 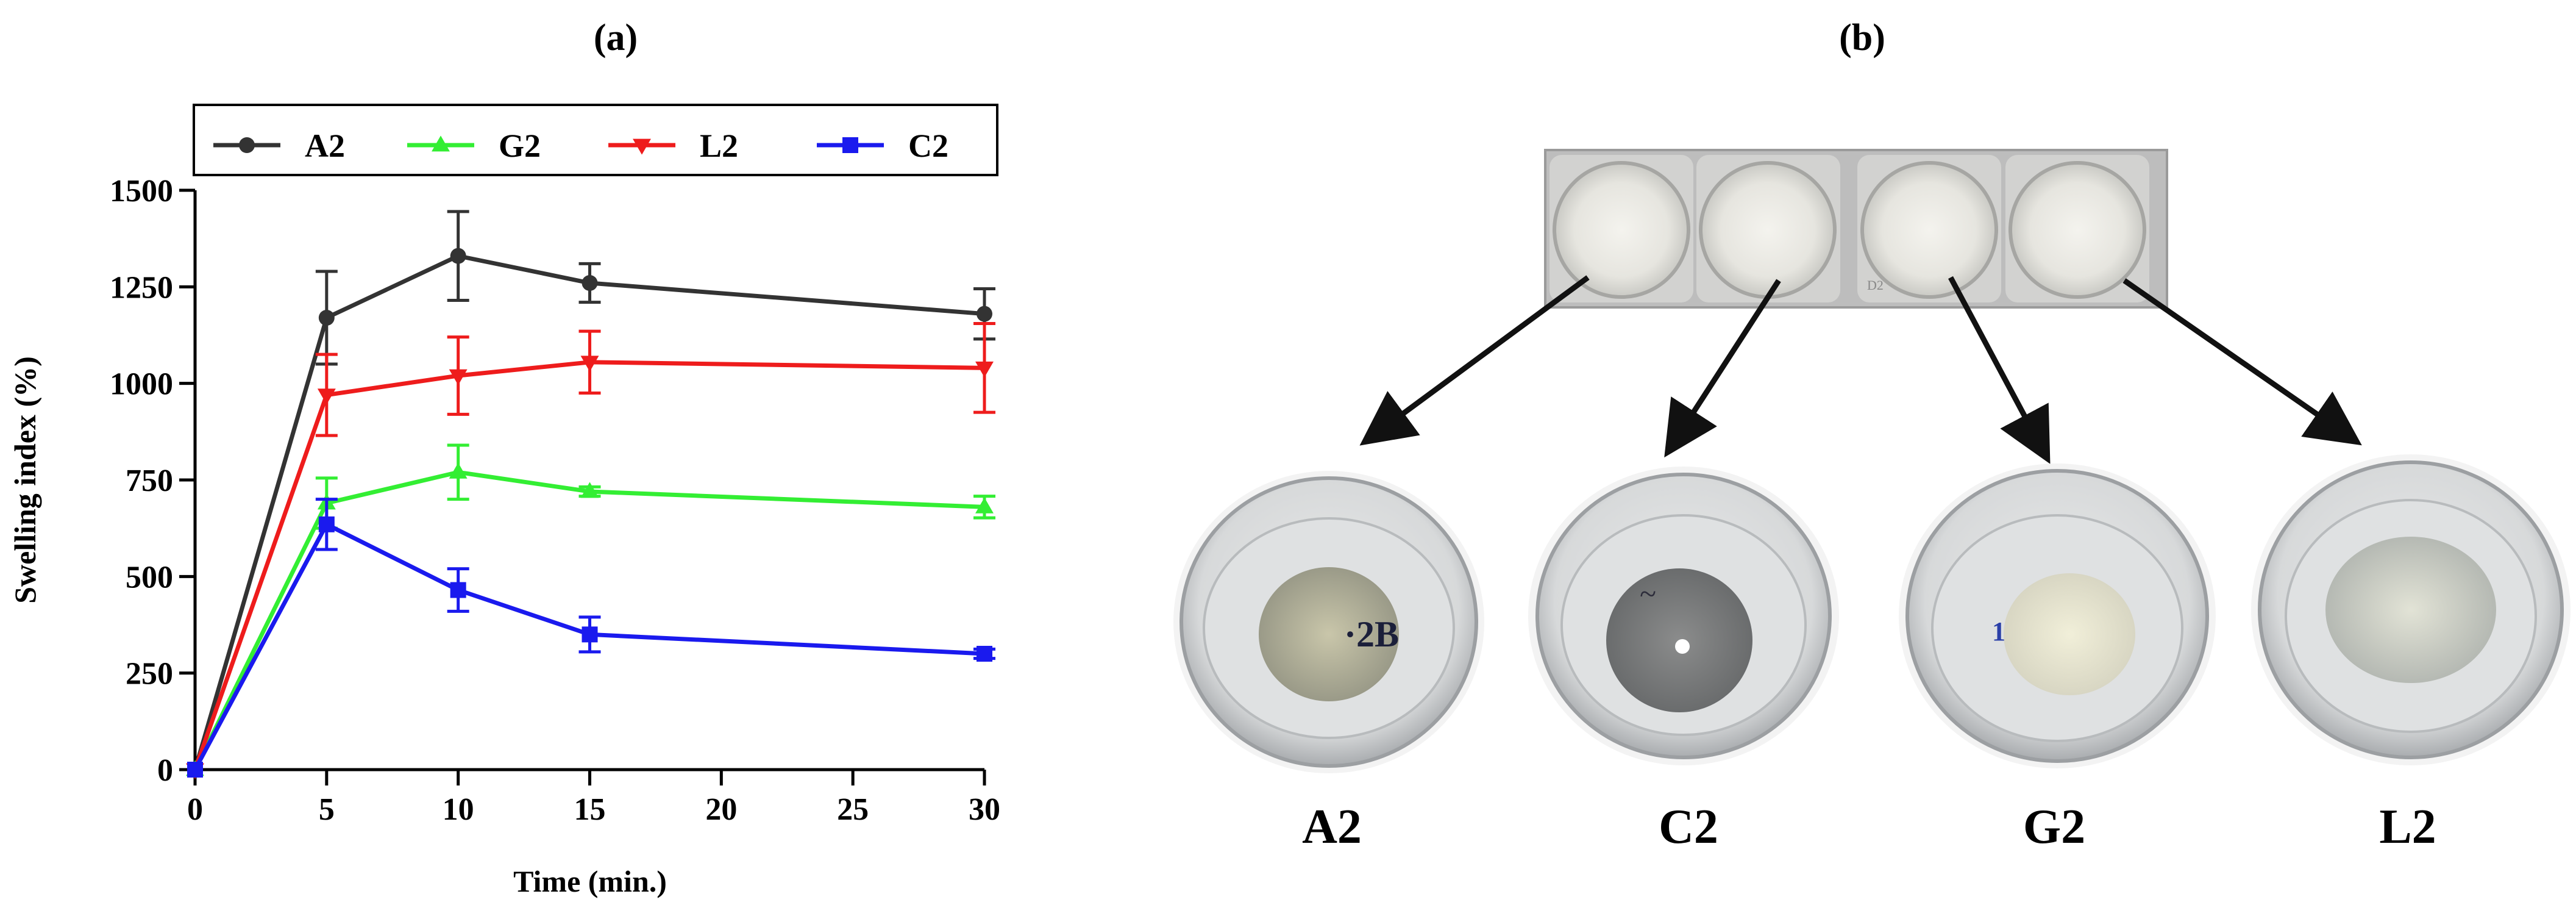 I want to click on arrow-to-a2, so click(x=1474, y=360).